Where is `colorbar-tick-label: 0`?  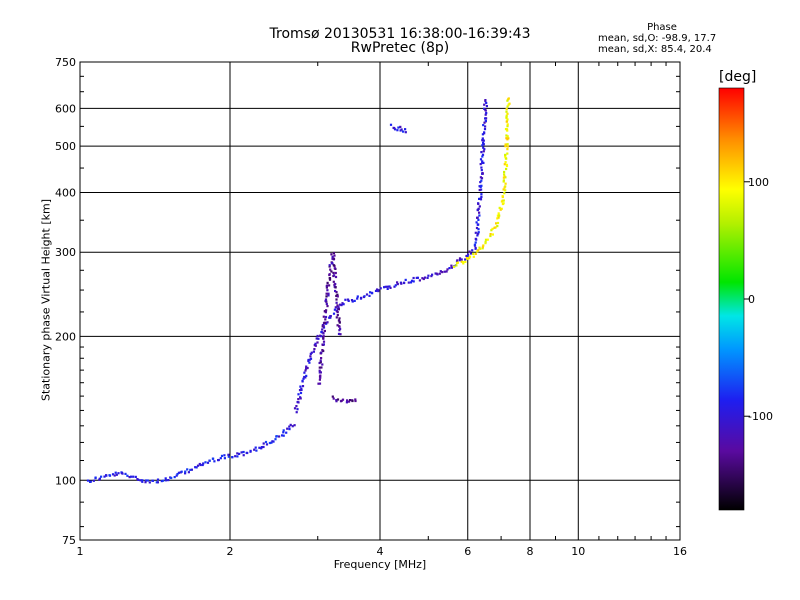 colorbar-tick-label: 0 is located at coordinates (751, 299).